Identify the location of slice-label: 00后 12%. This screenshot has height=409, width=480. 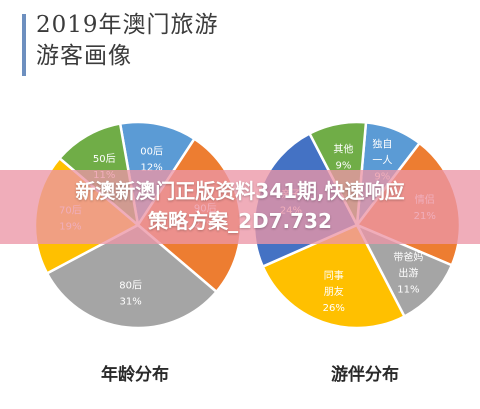
(151, 159).